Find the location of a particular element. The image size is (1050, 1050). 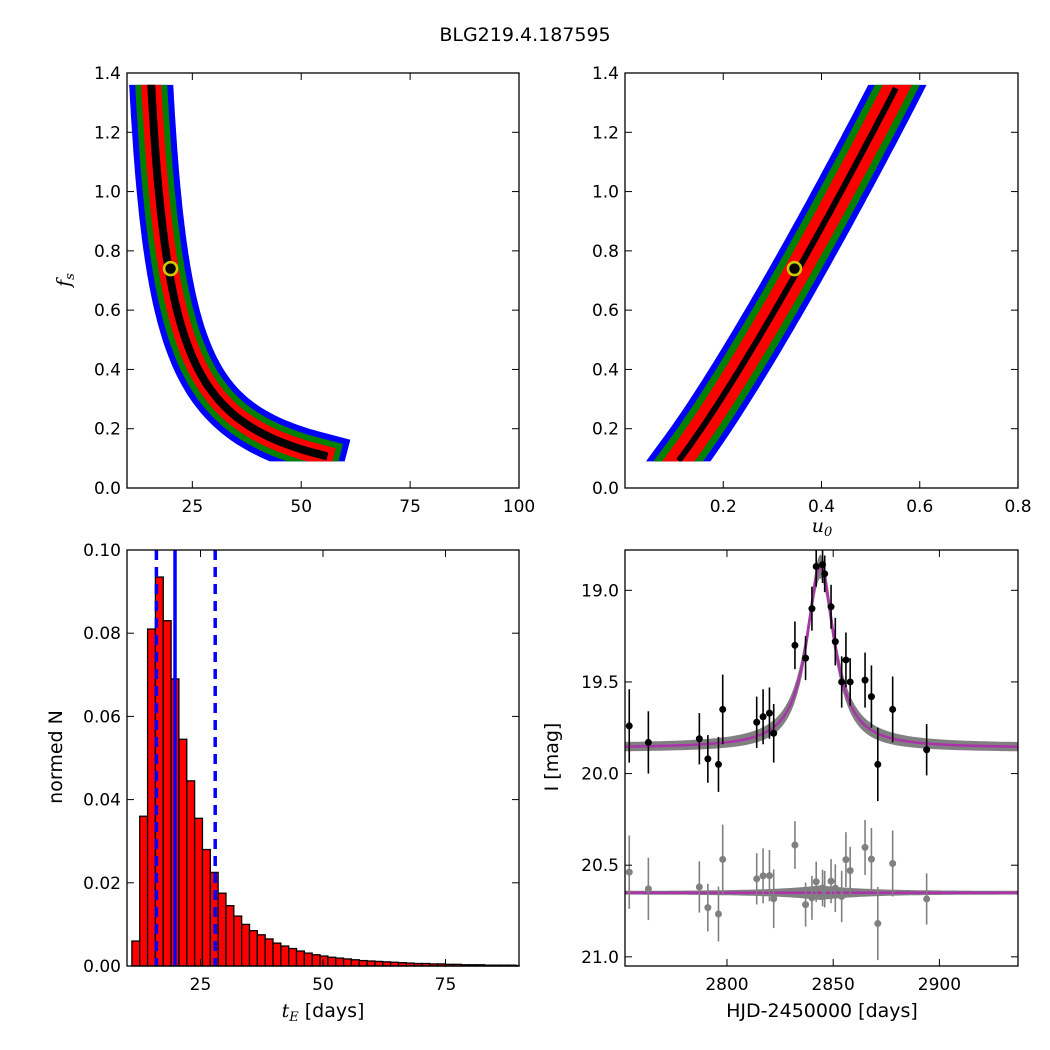

br-xtick-label: 2900 is located at coordinates (939, 985).